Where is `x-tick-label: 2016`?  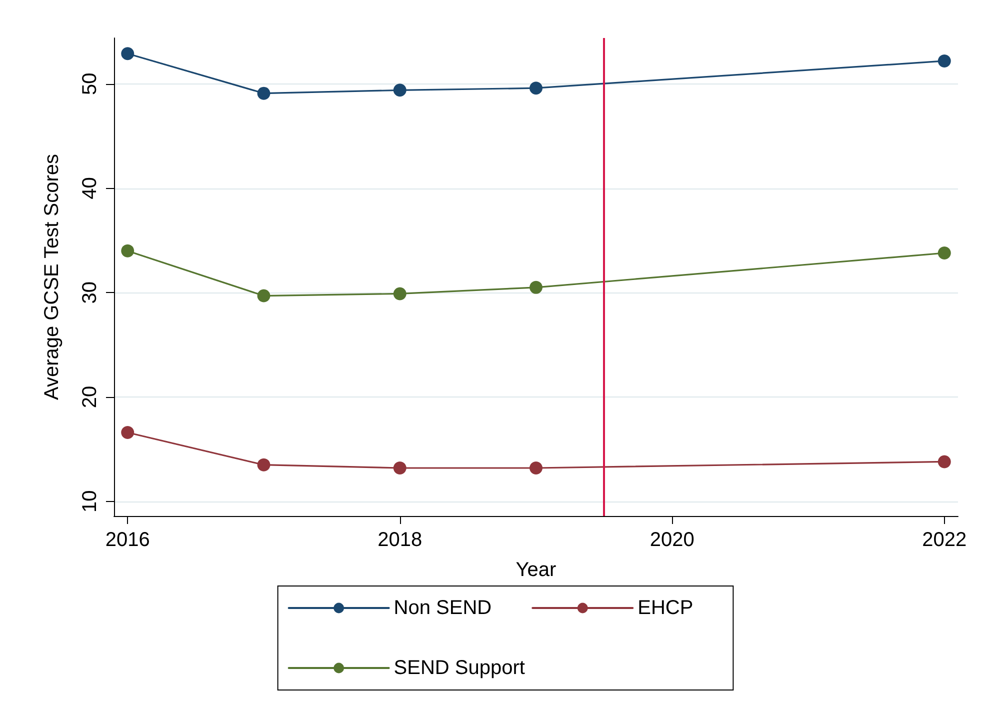 x-tick-label: 2016 is located at coordinates (127, 540).